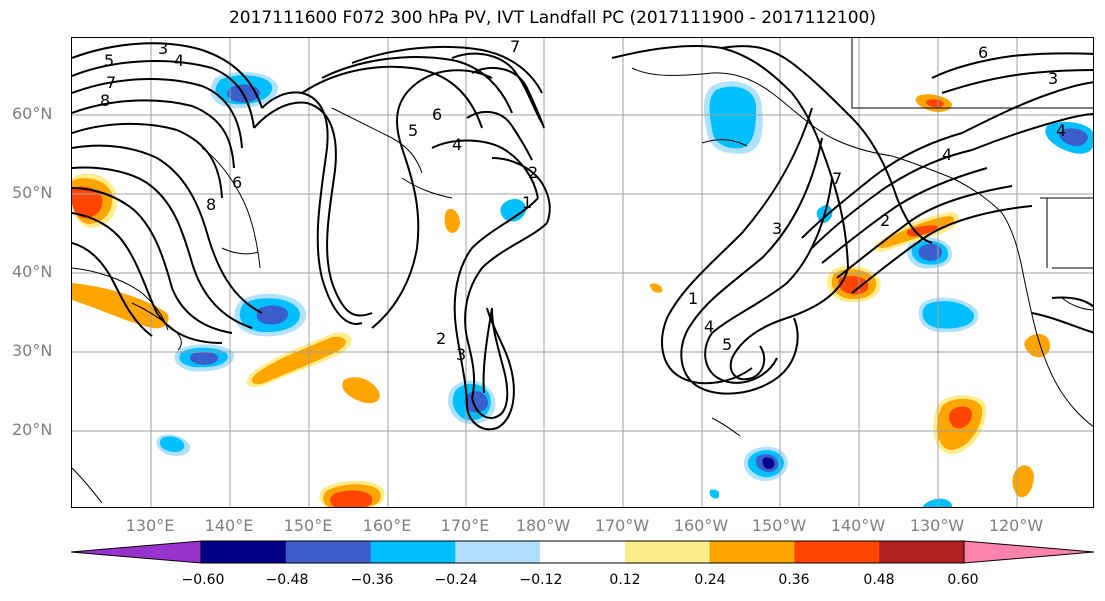 This screenshot has width=1105, height=601. Describe the element at coordinates (32, 350) in the screenshot. I see `lat-label-30n: 30°N` at that location.